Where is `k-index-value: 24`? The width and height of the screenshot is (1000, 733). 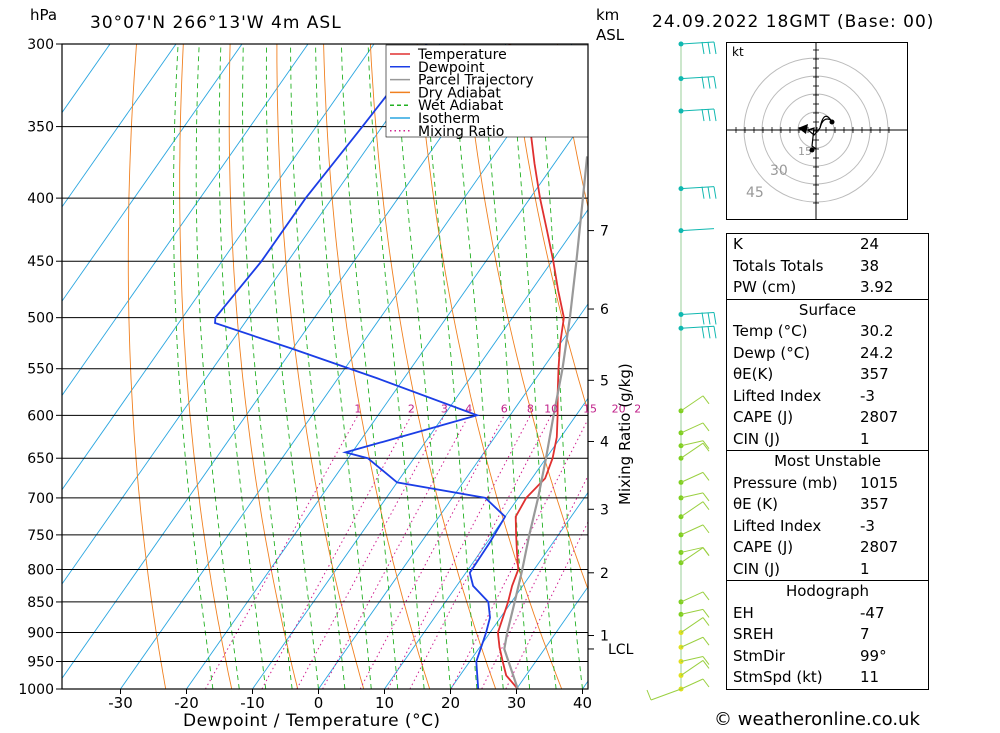 k-index-value: 24 is located at coordinates (870, 244).